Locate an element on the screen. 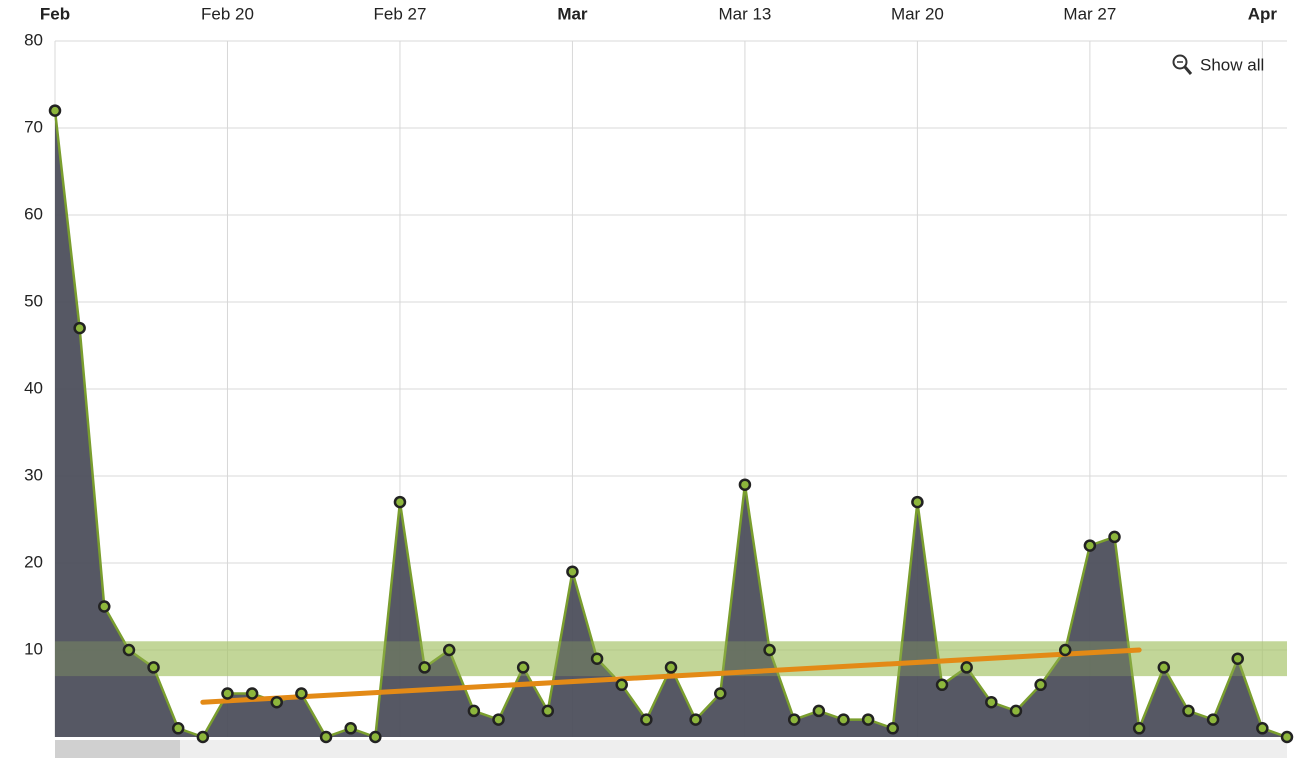  y-tick-label: 20 is located at coordinates (33, 561).